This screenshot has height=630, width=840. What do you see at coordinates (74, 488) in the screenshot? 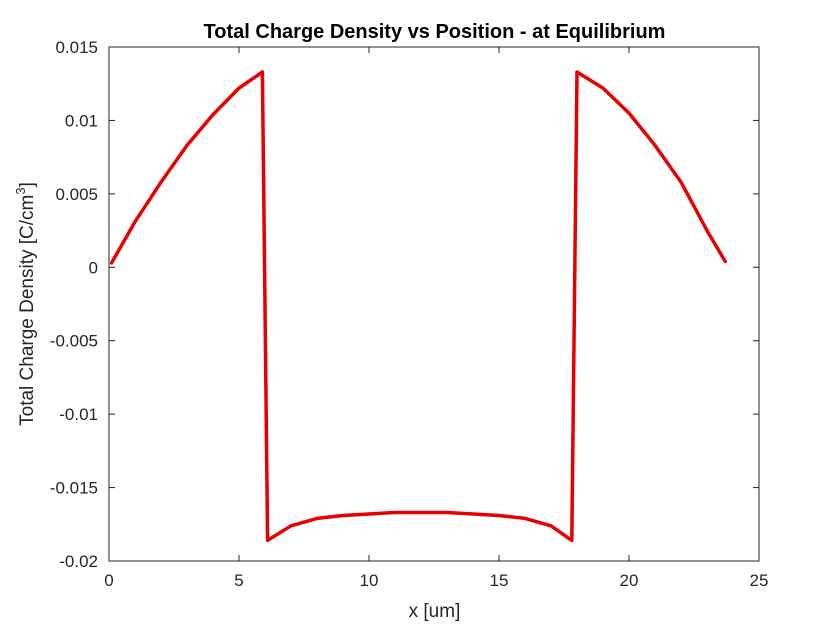
I see `y-tick-label: -0.015` at bounding box center [74, 488].